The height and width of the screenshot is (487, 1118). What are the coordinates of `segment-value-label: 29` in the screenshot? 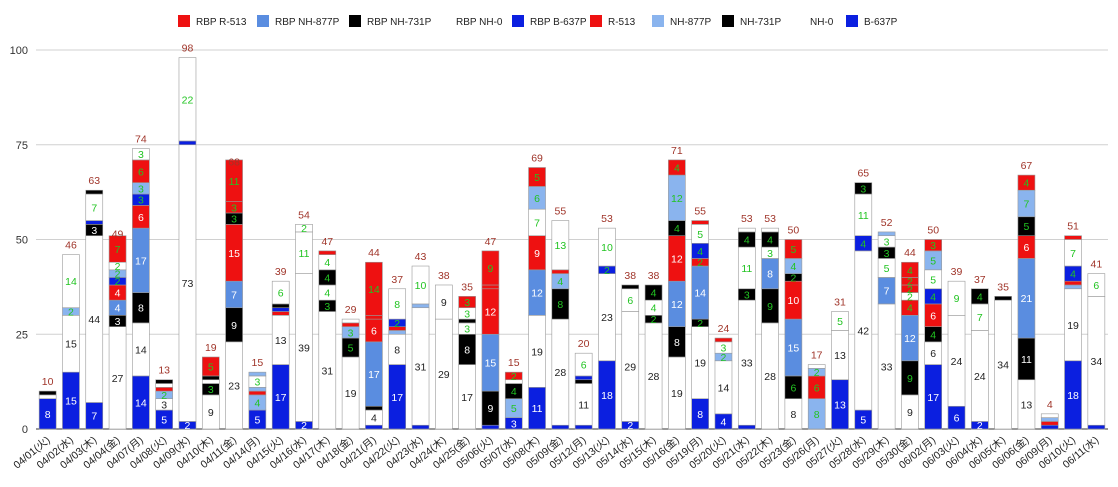 It's located at (444, 375).